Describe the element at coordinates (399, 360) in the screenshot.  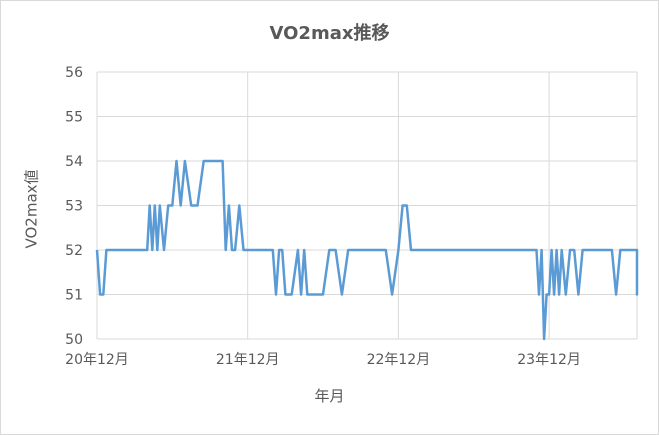
I see `x-tick-label: 22年12月` at that location.